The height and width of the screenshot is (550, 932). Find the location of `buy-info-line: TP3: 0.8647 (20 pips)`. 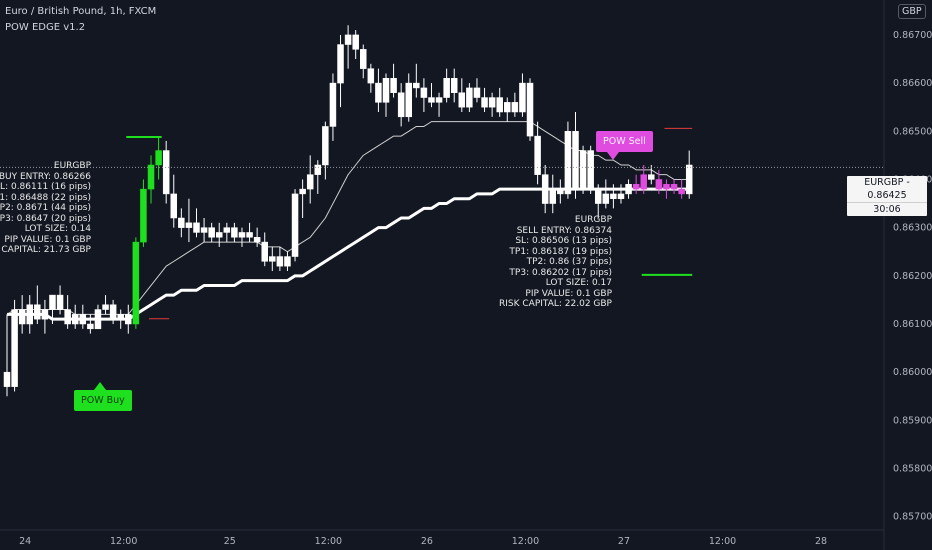

buy-info-line: TP3: 0.8647 (20 pips) is located at coordinates (45, 218).